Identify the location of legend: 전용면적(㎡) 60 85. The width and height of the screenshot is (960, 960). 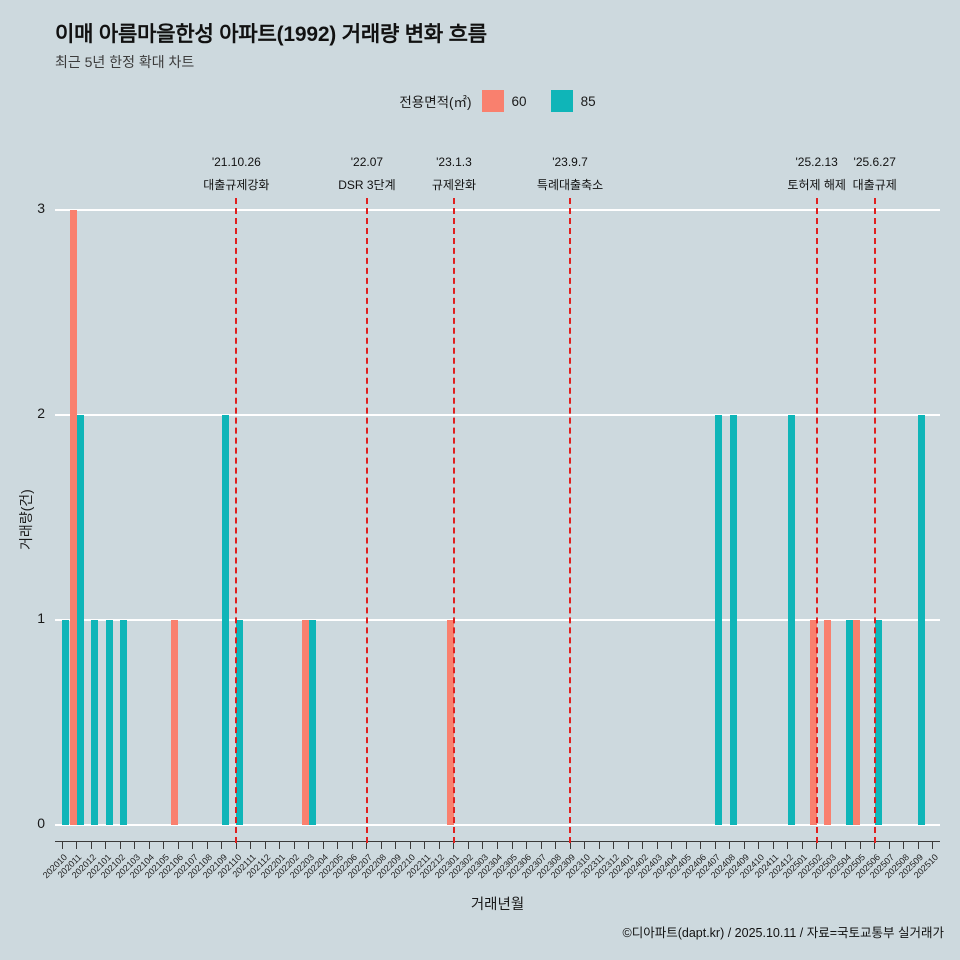
(497, 101).